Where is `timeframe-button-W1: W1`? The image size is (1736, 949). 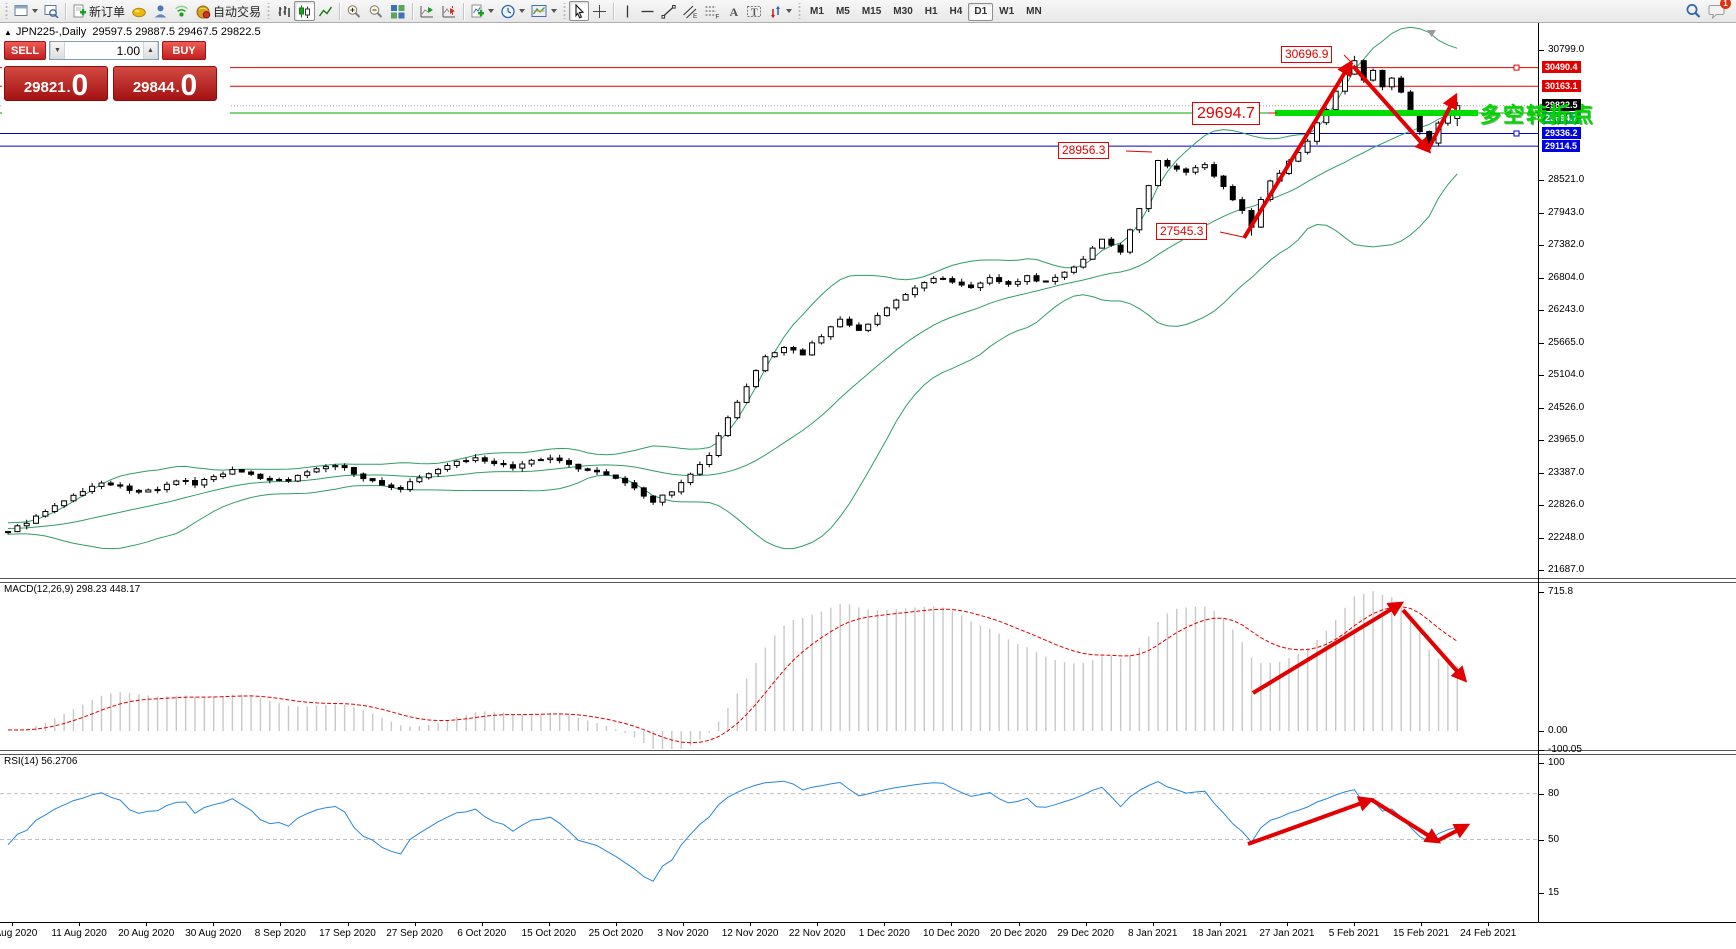 timeframe-button-W1: W1 is located at coordinates (1006, 12).